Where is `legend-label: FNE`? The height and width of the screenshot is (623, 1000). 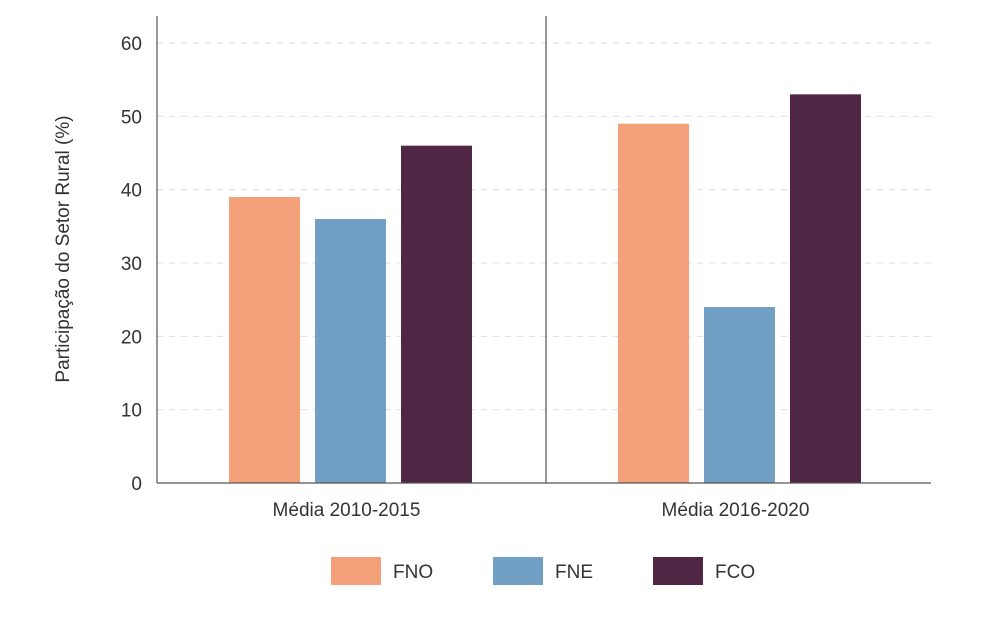
legend-label: FNE is located at coordinates (574, 572).